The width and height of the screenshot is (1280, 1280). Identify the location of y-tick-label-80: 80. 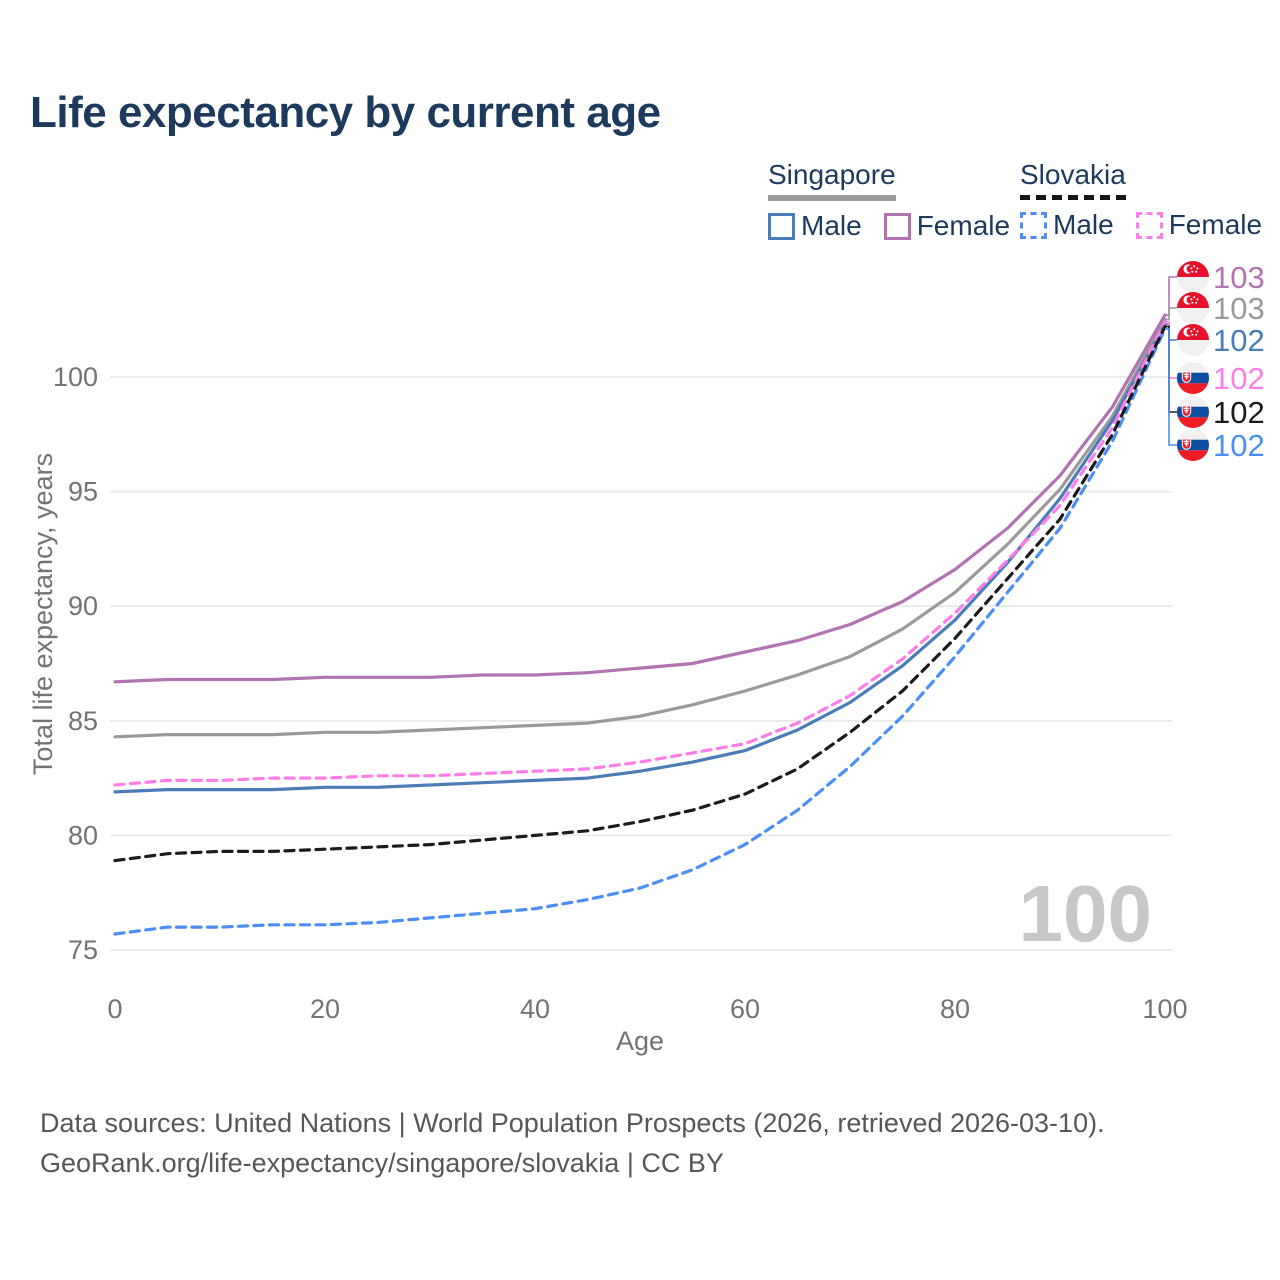
(83, 835).